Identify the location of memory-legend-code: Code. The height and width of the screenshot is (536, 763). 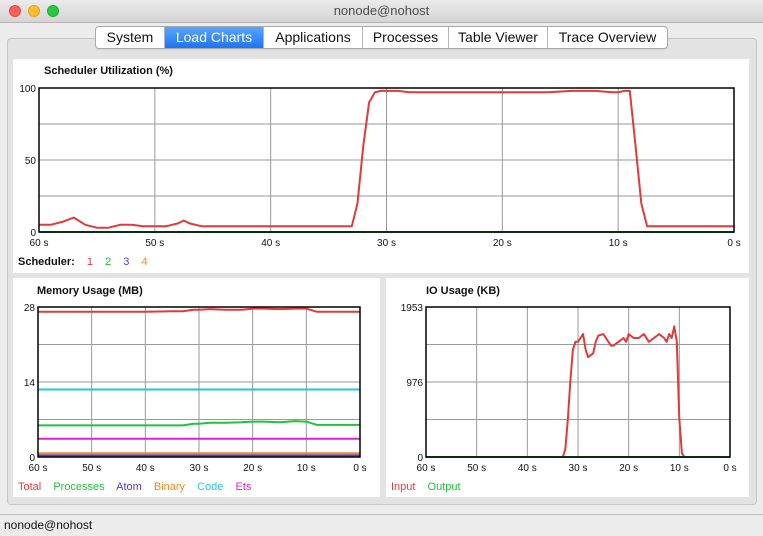
(210, 487).